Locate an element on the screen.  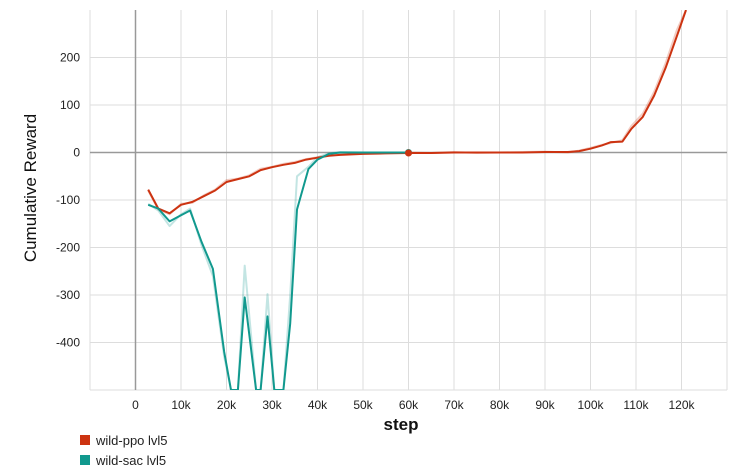
sac-swatch-icon is located at coordinates (85, 460).